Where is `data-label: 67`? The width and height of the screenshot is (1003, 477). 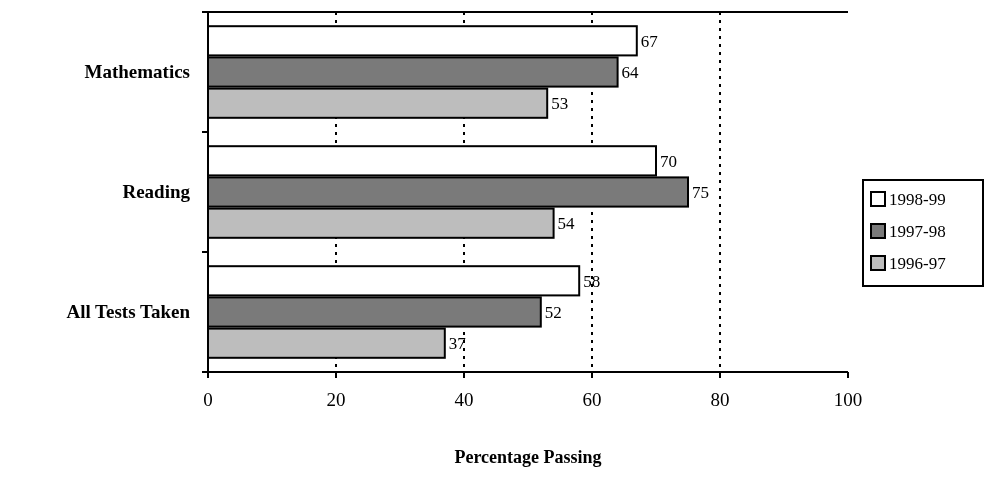
data-label: 67 is located at coordinates (649, 41).